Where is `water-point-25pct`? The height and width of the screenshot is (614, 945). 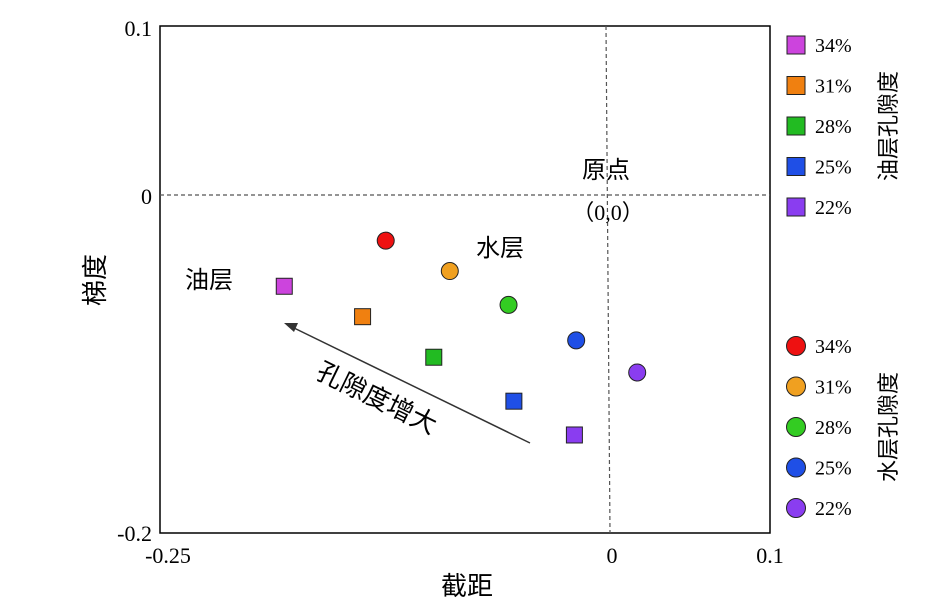
water-point-25pct is located at coordinates (576, 340).